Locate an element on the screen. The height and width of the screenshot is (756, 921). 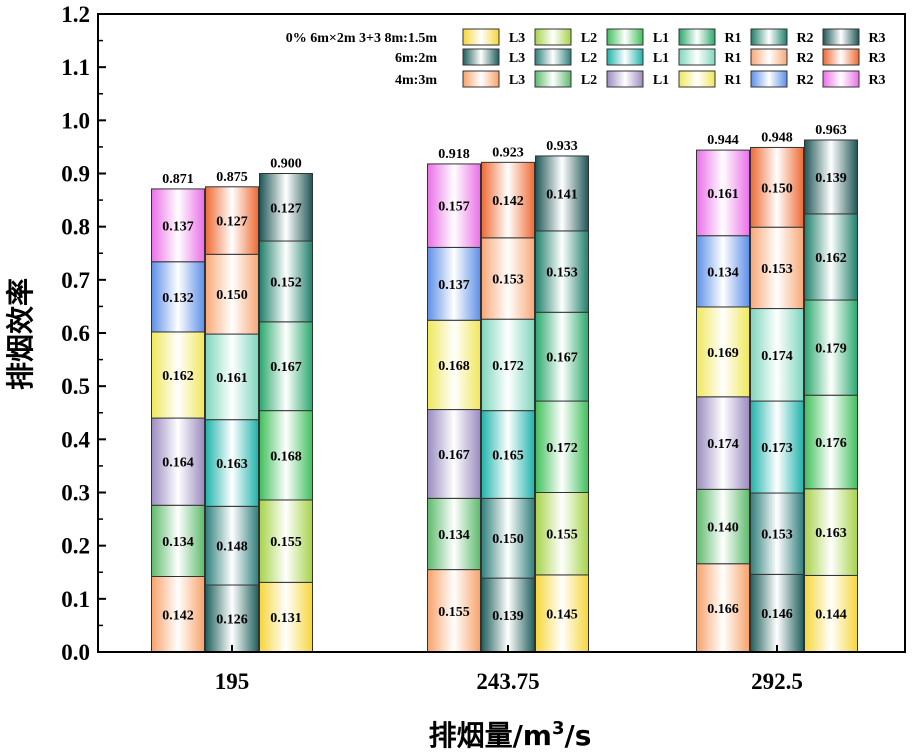
segment-value-label: 0.144 is located at coordinates (831, 615).